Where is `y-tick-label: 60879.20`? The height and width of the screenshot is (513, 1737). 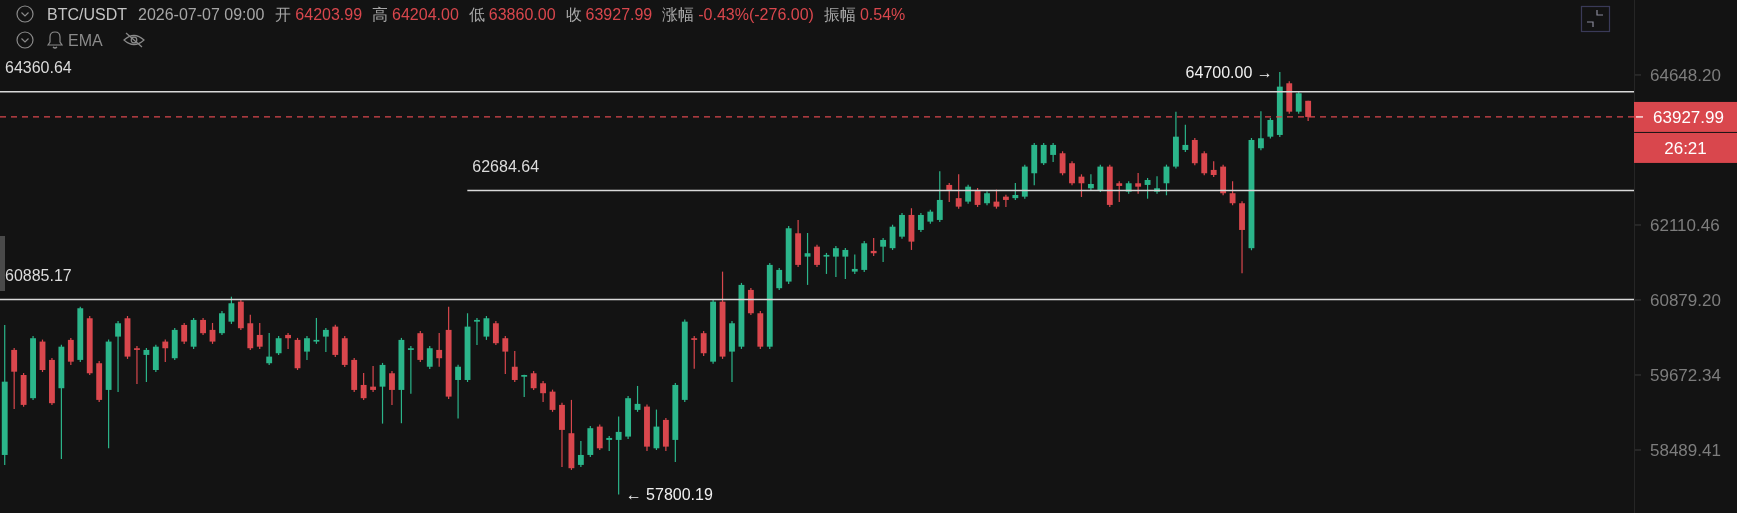
y-tick-label: 60879.20 is located at coordinates (1685, 300).